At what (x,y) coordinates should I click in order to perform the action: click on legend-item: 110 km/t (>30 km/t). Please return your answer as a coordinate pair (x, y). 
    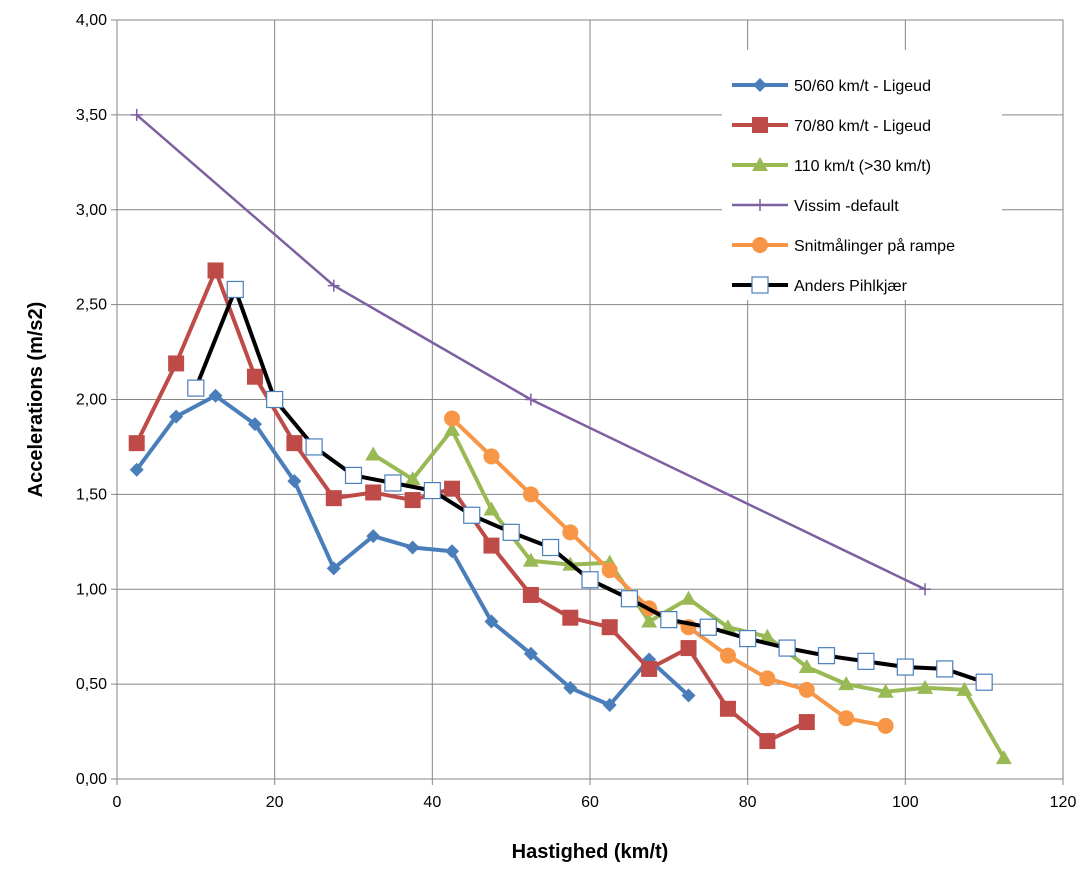
    Looking at the image, I should click on (831, 166).